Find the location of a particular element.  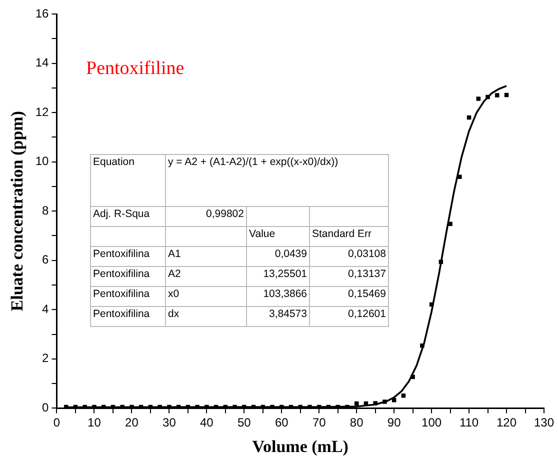

x-tick-label: 60 is located at coordinates (281, 423).